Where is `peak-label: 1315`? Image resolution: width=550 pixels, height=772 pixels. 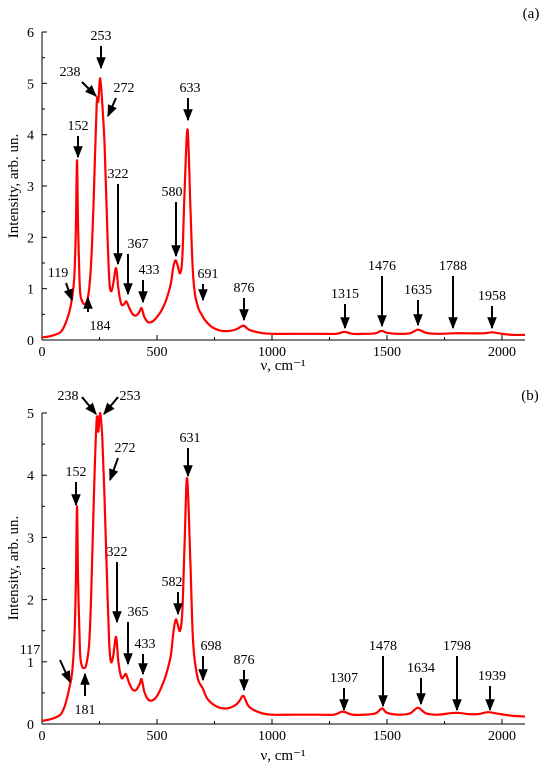 peak-label: 1315 is located at coordinates (345, 294).